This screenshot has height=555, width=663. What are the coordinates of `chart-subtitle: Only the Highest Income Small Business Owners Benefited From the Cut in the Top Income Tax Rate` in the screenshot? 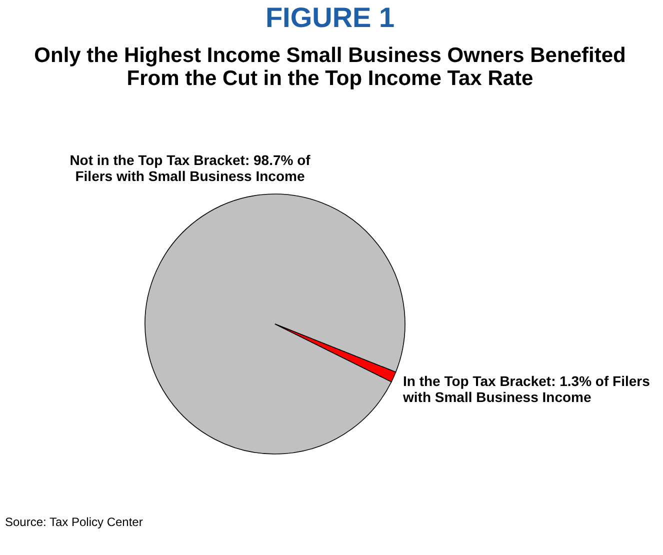 It's located at (330, 67).